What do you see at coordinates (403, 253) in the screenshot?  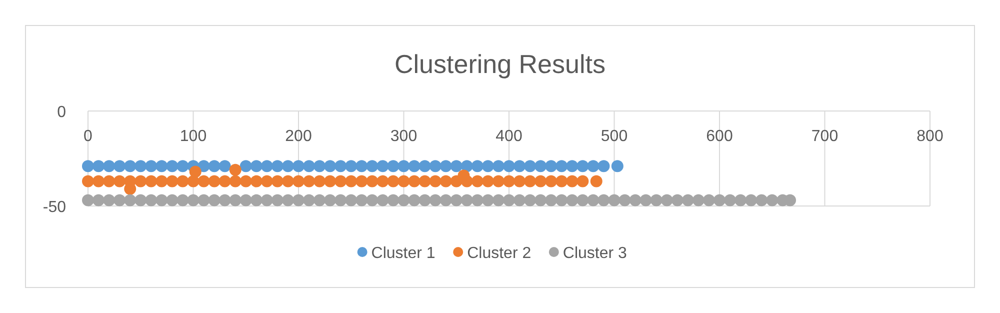 I see `legend-label: Cluster 1` at bounding box center [403, 253].